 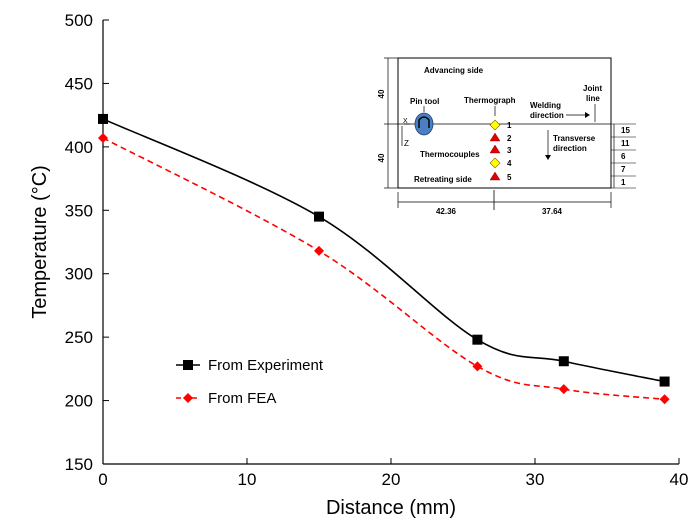 I want to click on inset-dim-right: 37.64, so click(x=552, y=211).